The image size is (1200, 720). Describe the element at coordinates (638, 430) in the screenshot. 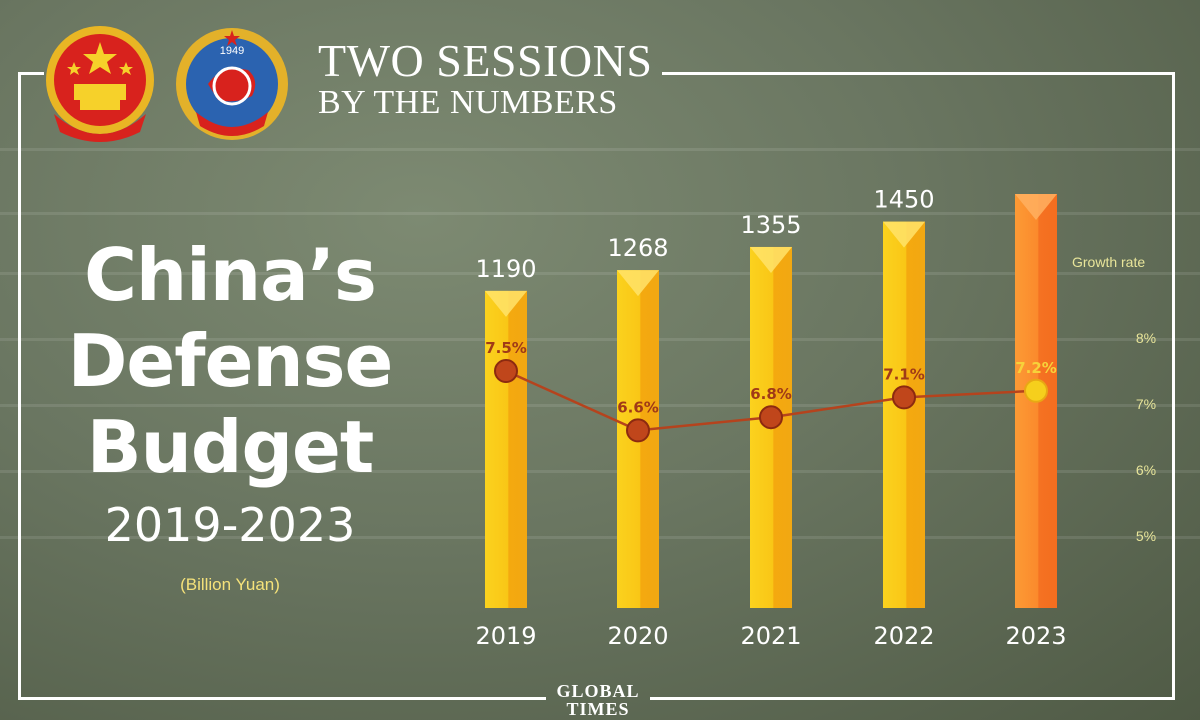

I see `growth-rate-point-2020` at that location.